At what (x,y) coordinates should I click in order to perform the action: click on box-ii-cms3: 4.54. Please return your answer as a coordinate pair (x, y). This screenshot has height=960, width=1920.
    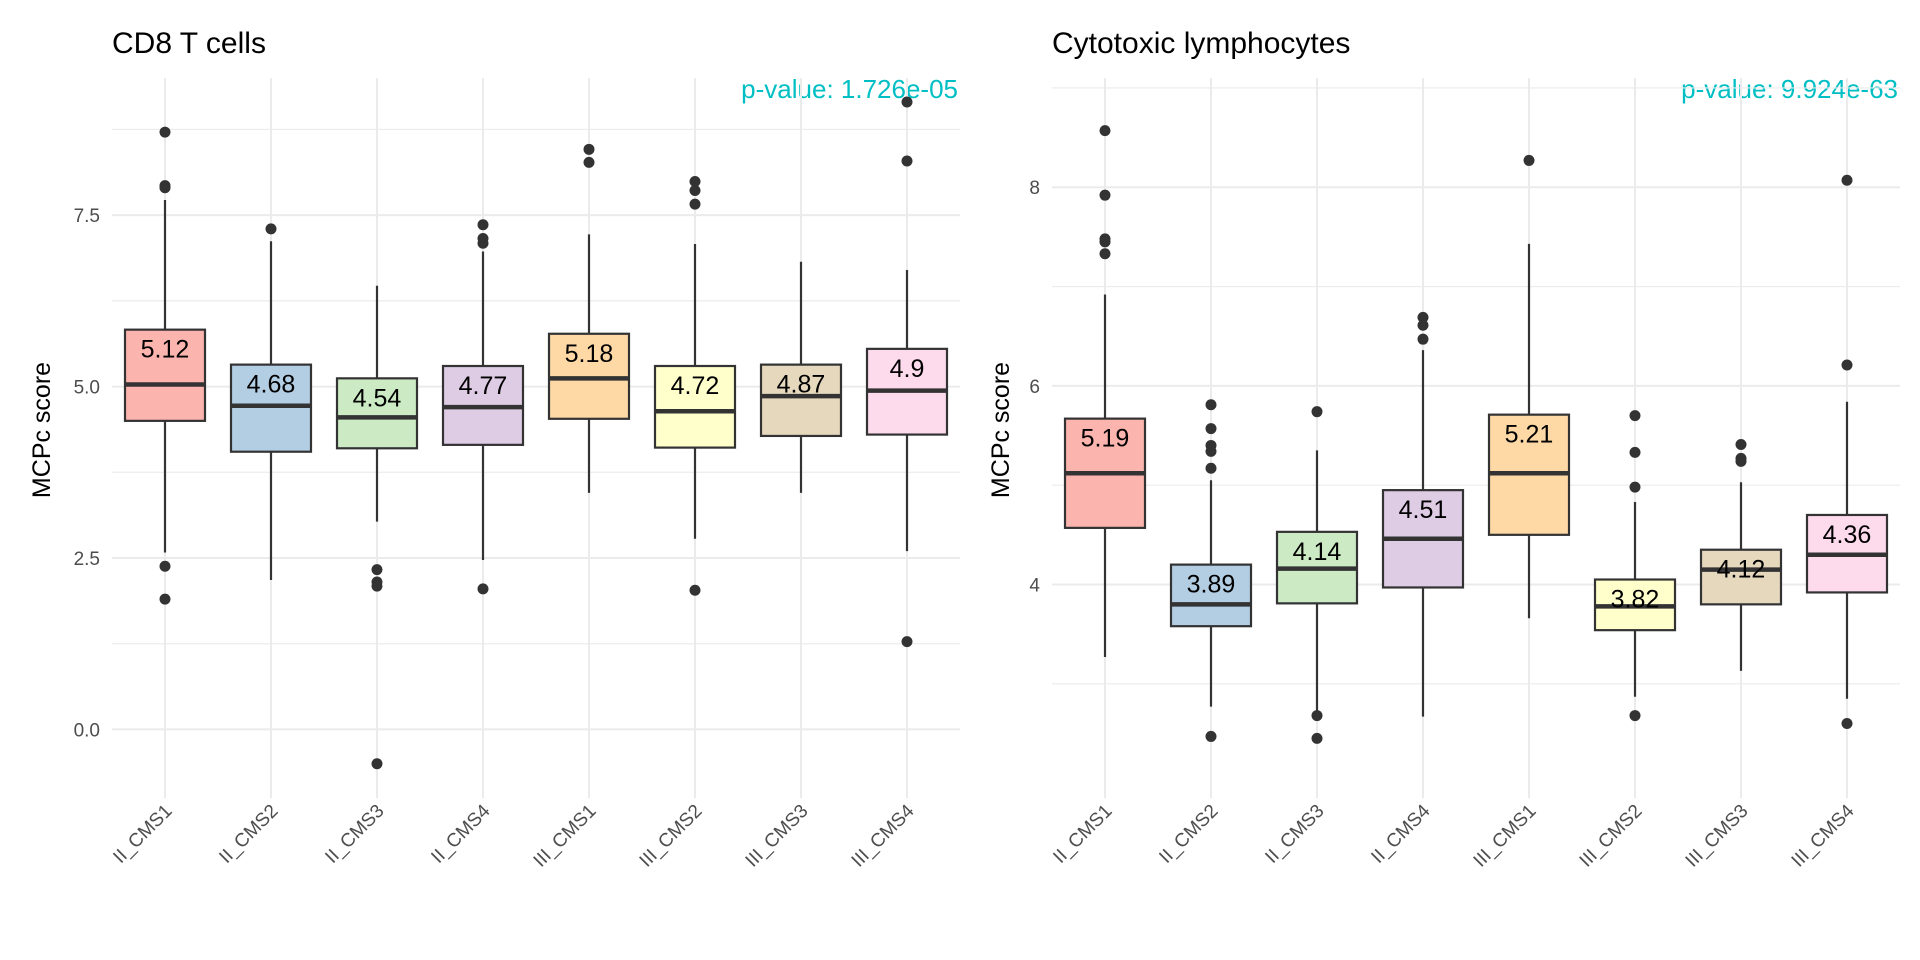
    Looking at the image, I should click on (377, 527).